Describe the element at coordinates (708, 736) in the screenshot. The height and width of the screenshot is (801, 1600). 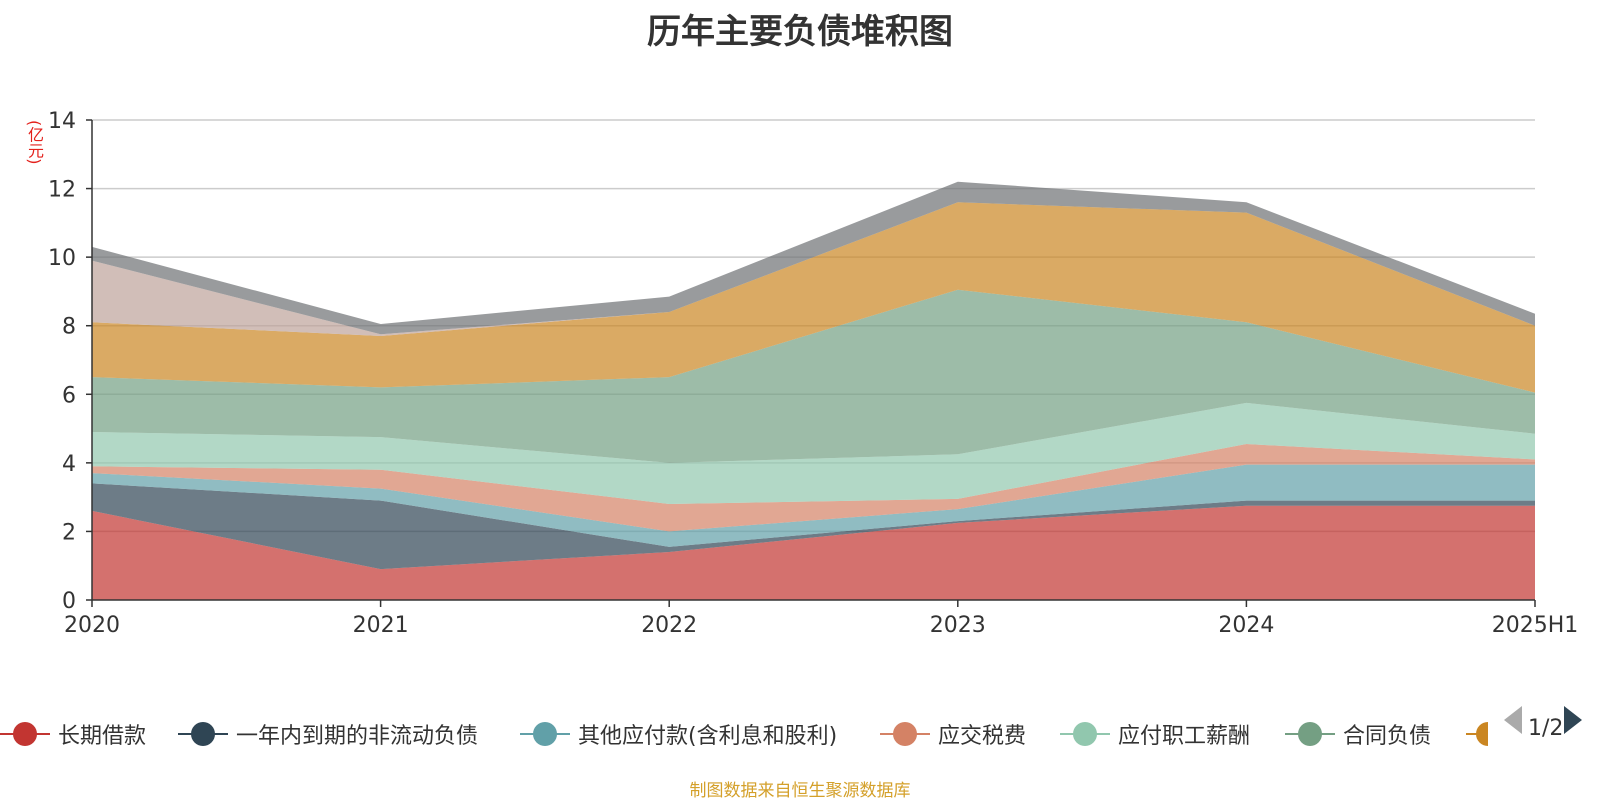
I see `legend-label: 其他应付款(含利息和股利)` at that location.